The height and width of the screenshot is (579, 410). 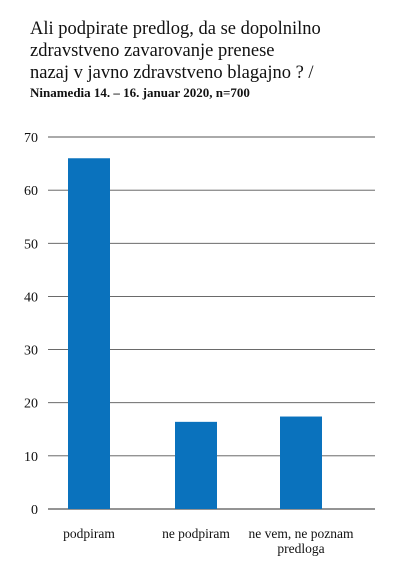 What do you see at coordinates (196, 533) in the screenshot?
I see `x-tick-label: ne podpiram` at bounding box center [196, 533].